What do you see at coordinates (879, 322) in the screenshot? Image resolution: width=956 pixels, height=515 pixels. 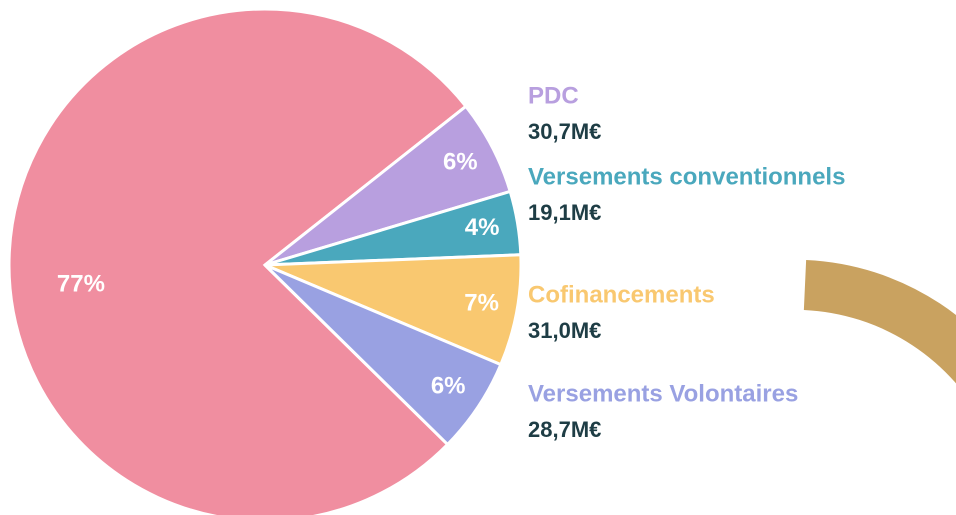 I see `decorative-arc` at bounding box center [879, 322].